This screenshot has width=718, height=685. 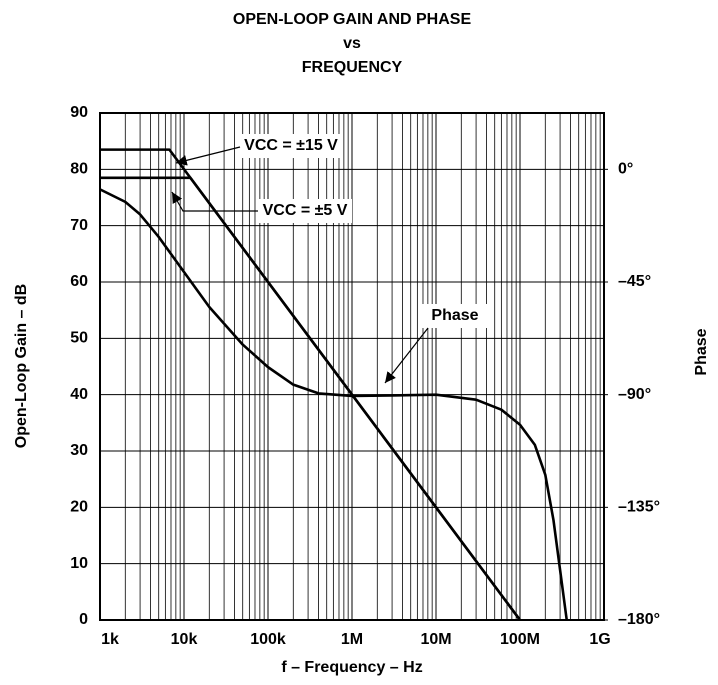 I want to click on x-tick-label: 1M, so click(x=352, y=639).